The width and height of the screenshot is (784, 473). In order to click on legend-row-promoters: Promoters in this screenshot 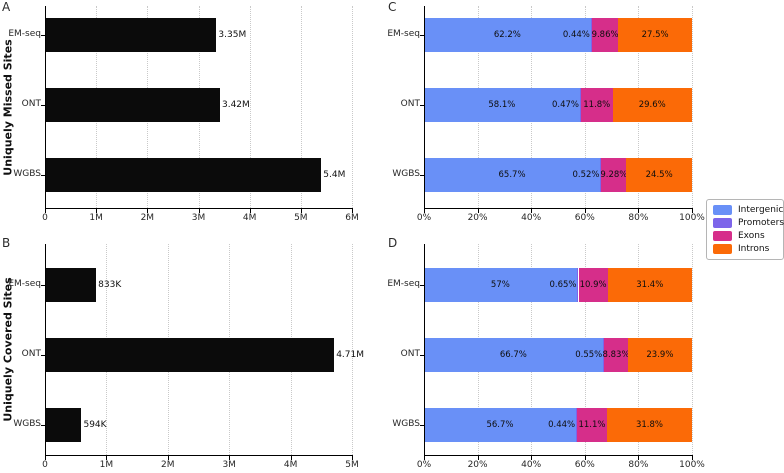, I will do `click(748, 223)`.